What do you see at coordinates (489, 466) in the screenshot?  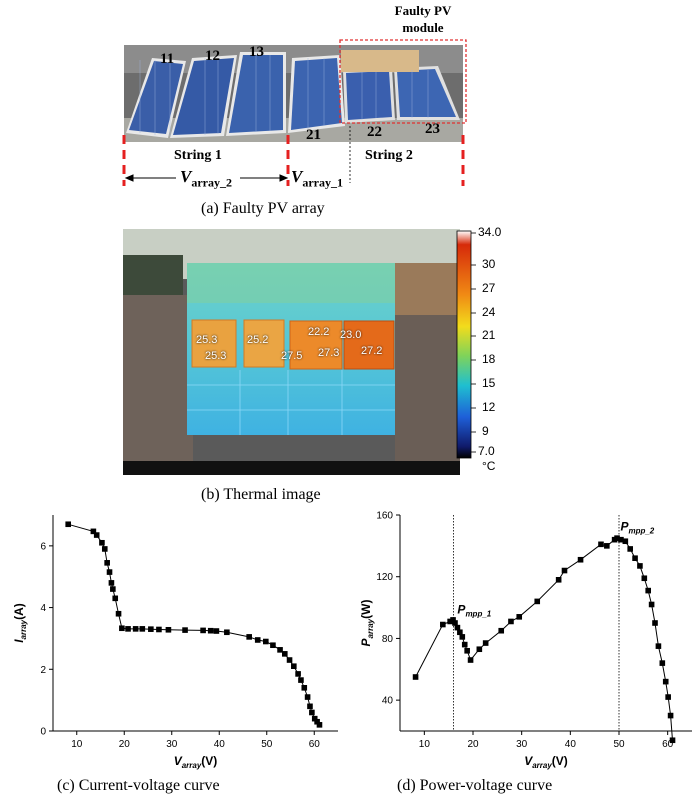 I see `cbar-unit: °C` at bounding box center [489, 466].